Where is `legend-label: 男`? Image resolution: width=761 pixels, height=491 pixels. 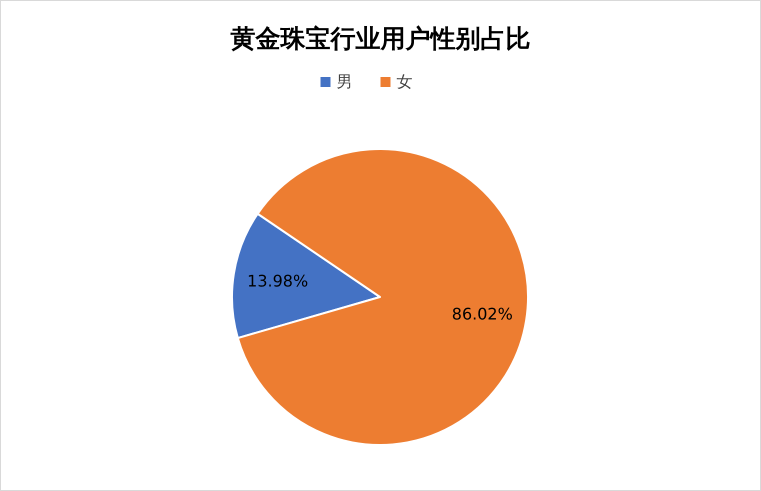
legend-label: 男 is located at coordinates (344, 81).